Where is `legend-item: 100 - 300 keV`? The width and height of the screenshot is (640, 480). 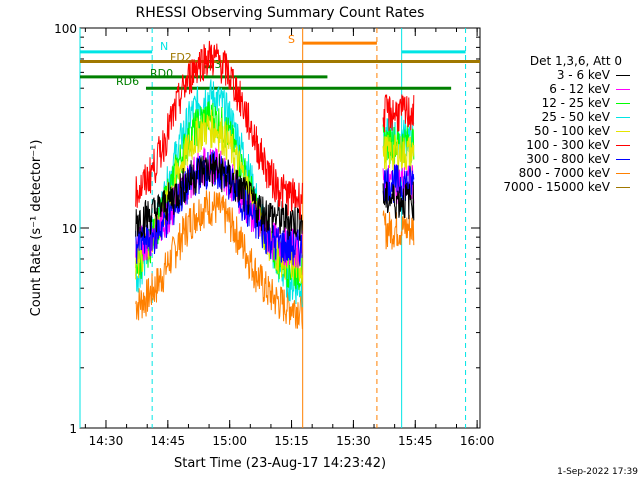
legend-item: 100 - 300 keV is located at coordinates (557, 145).